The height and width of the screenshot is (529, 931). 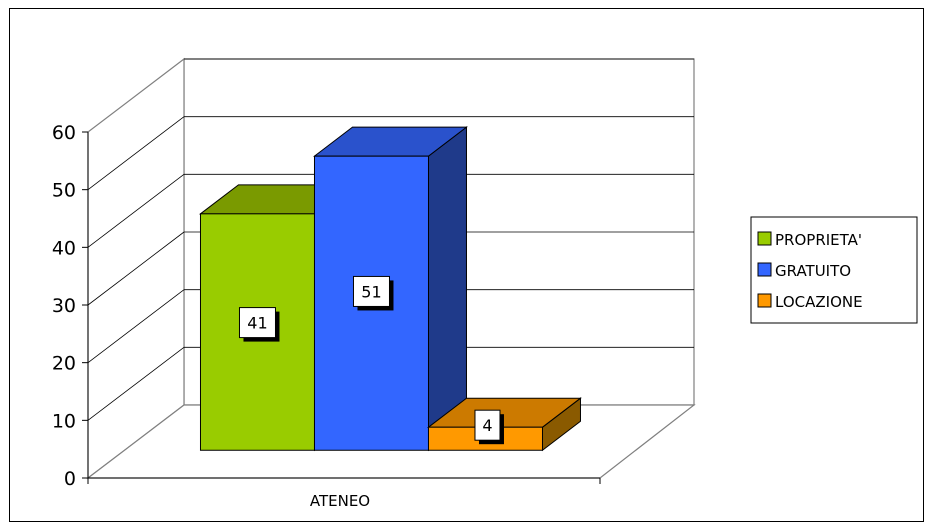 I want to click on y-tick-label: 50, so click(x=64, y=191).